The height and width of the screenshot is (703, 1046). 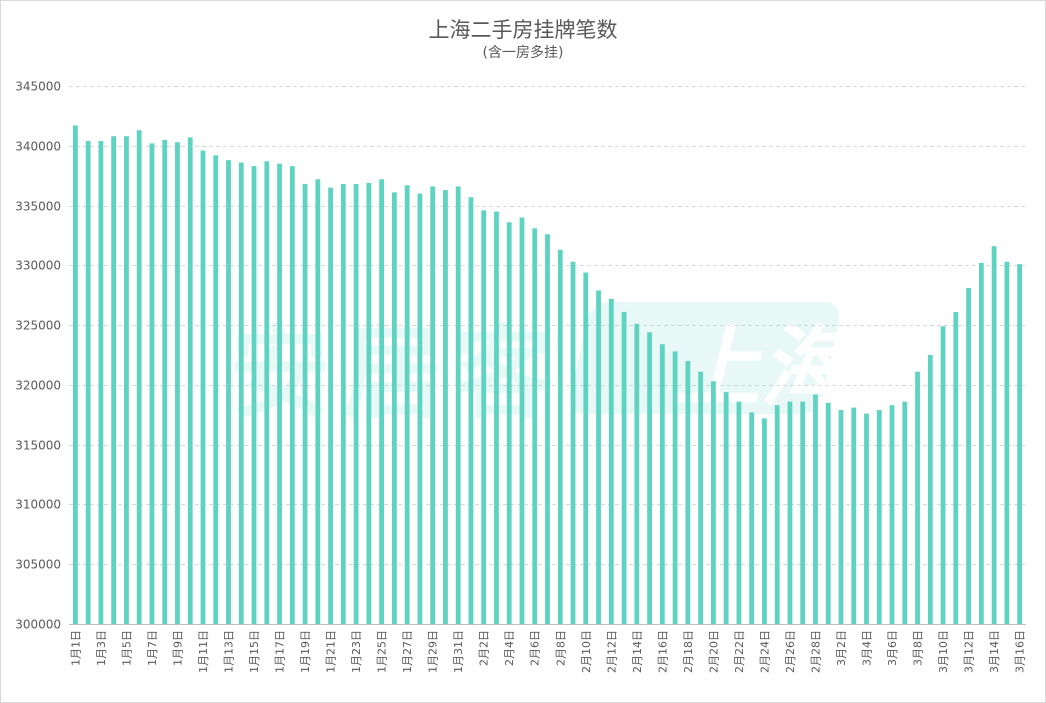 I want to click on x-tick-label: 3月16日, so click(x=1020, y=651).